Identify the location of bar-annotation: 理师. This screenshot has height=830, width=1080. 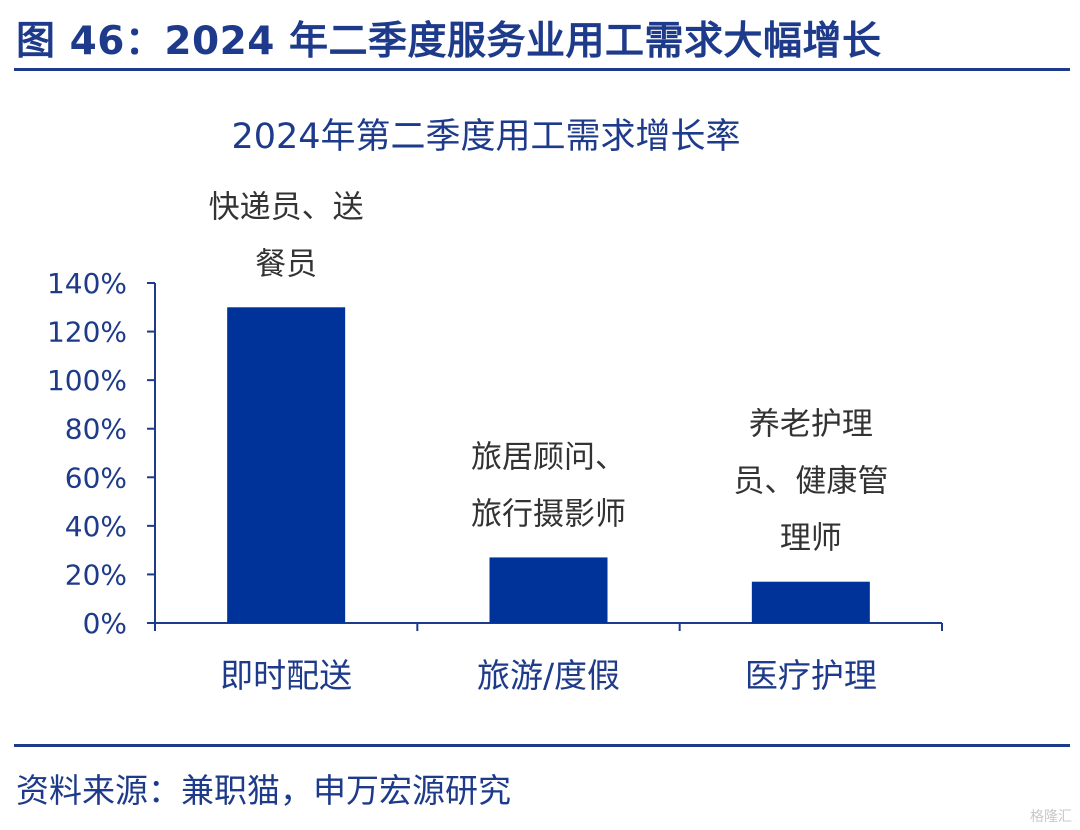
(811, 539).